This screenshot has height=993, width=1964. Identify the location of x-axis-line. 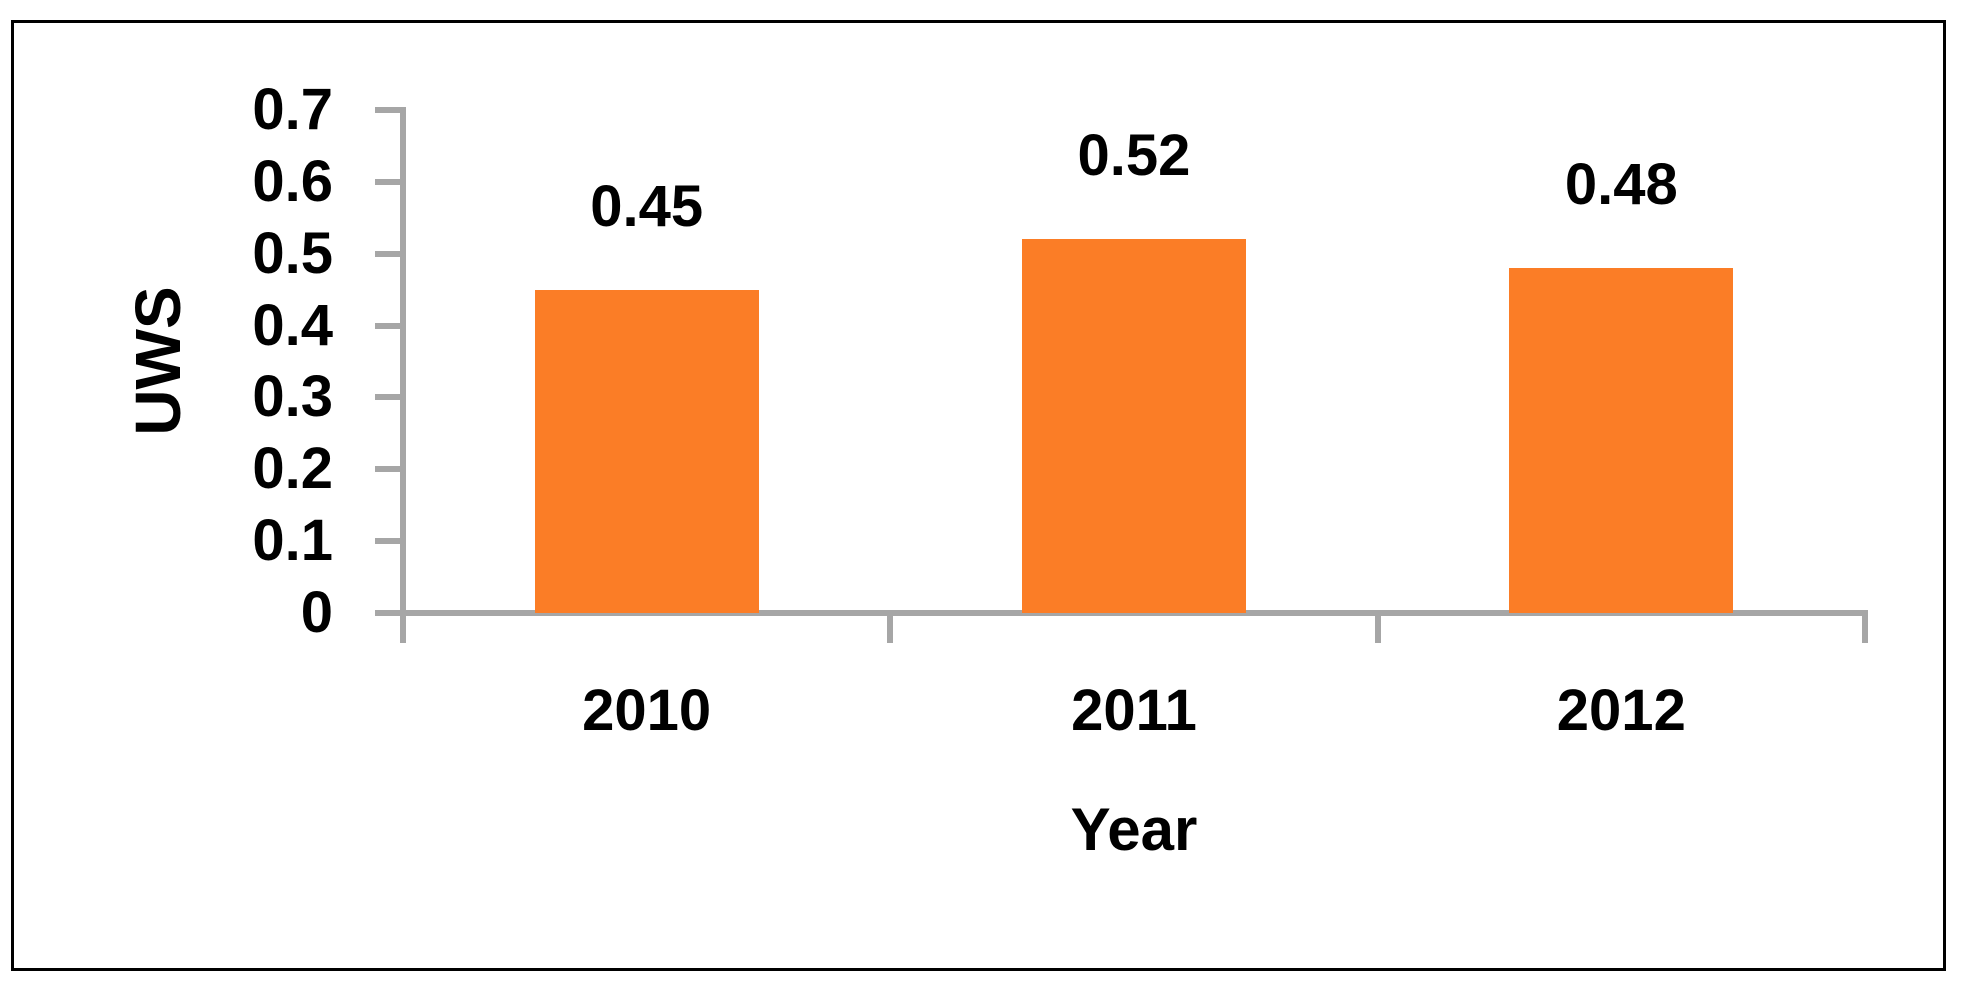
(1134, 613).